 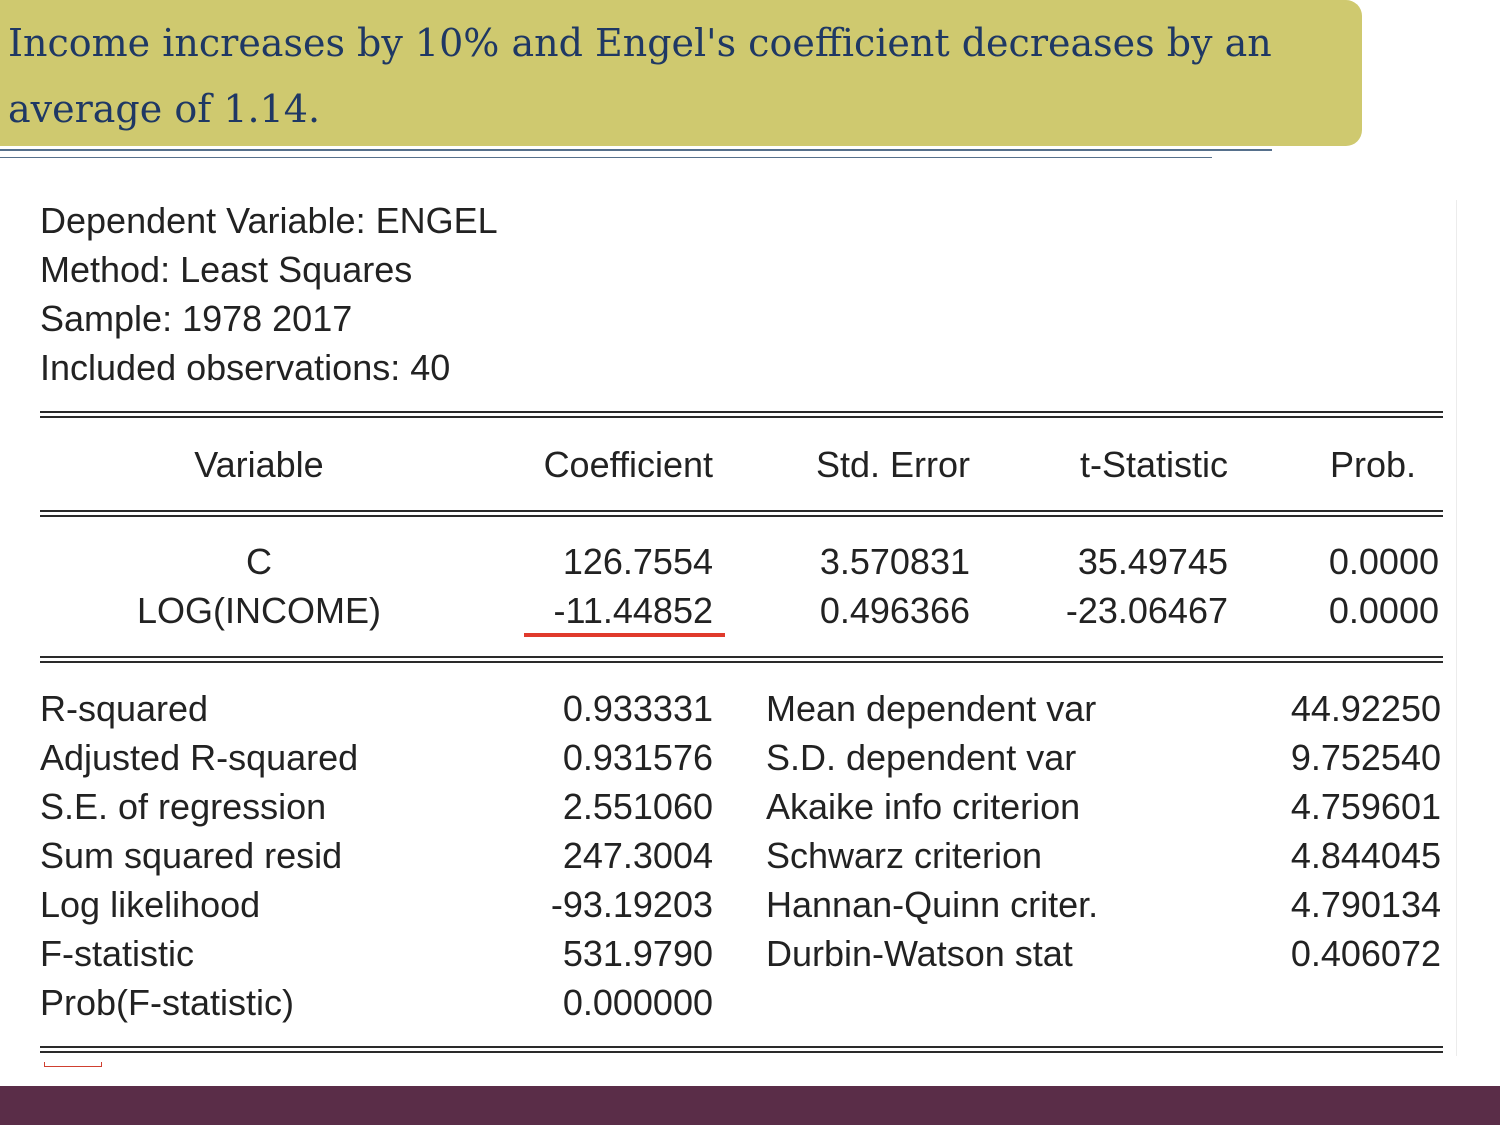 What do you see at coordinates (904, 855) in the screenshot?
I see `stat-label: Schwarz criterion` at bounding box center [904, 855].